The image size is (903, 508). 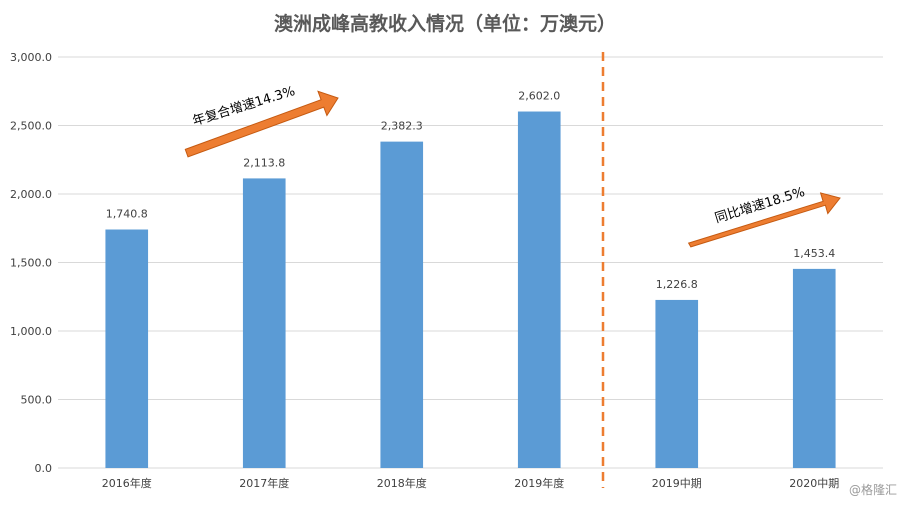 What do you see at coordinates (814, 253) in the screenshot?
I see `data-label: 1,453.4` at bounding box center [814, 253].